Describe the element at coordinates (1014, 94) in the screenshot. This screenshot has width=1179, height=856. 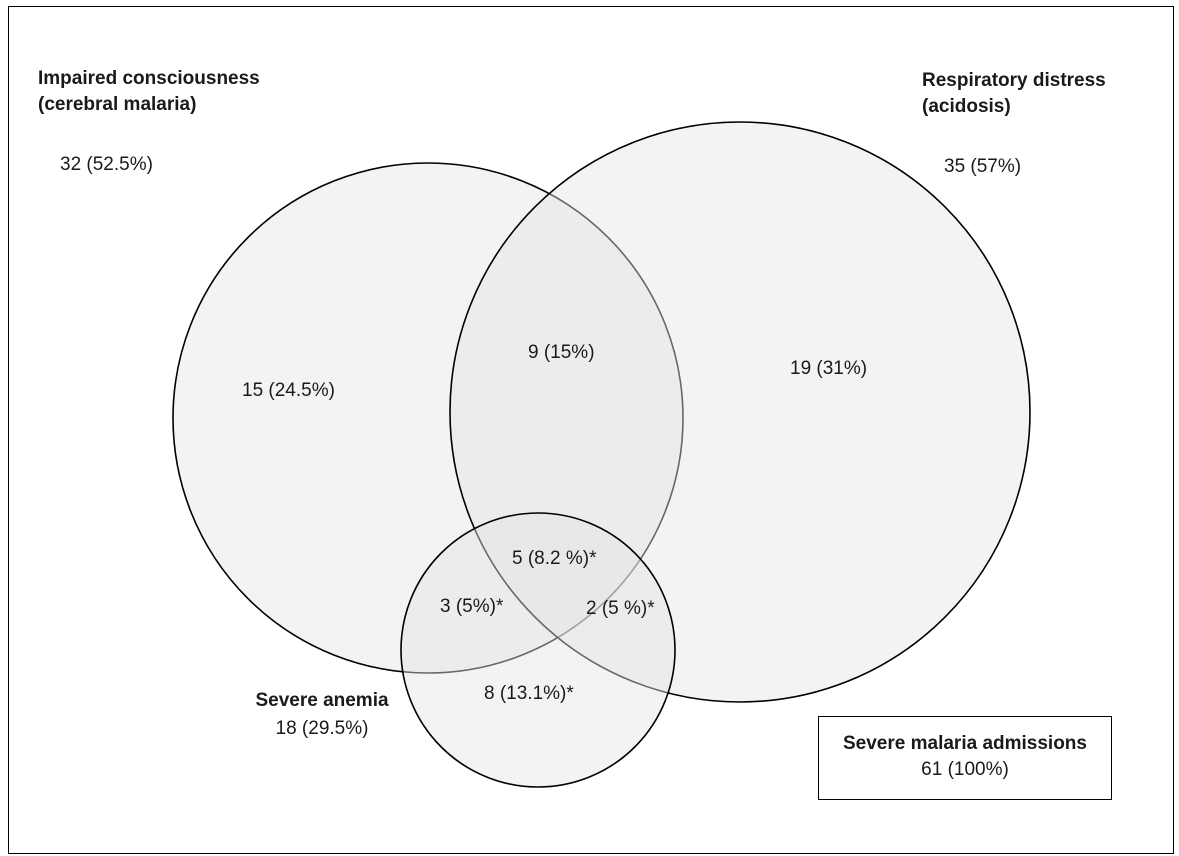
I see `respiratory-distress-title: Respiratory distress (acidosis)` at that location.